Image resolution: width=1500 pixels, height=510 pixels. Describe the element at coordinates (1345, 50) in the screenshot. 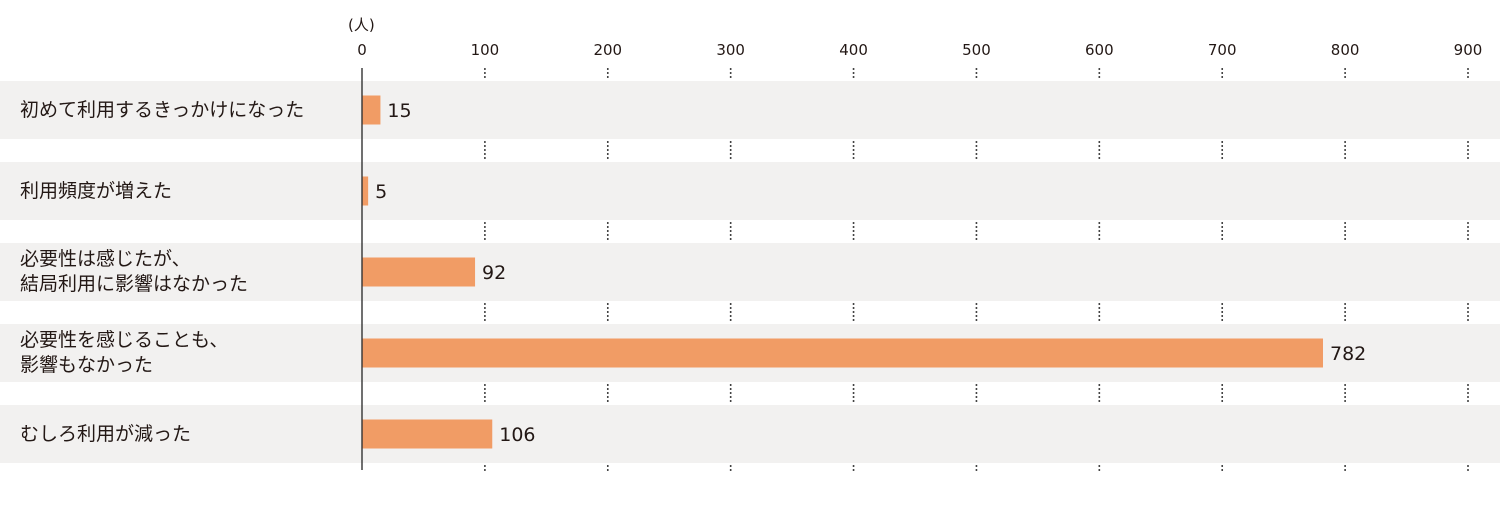

I see `x-tick-label: 800` at that location.